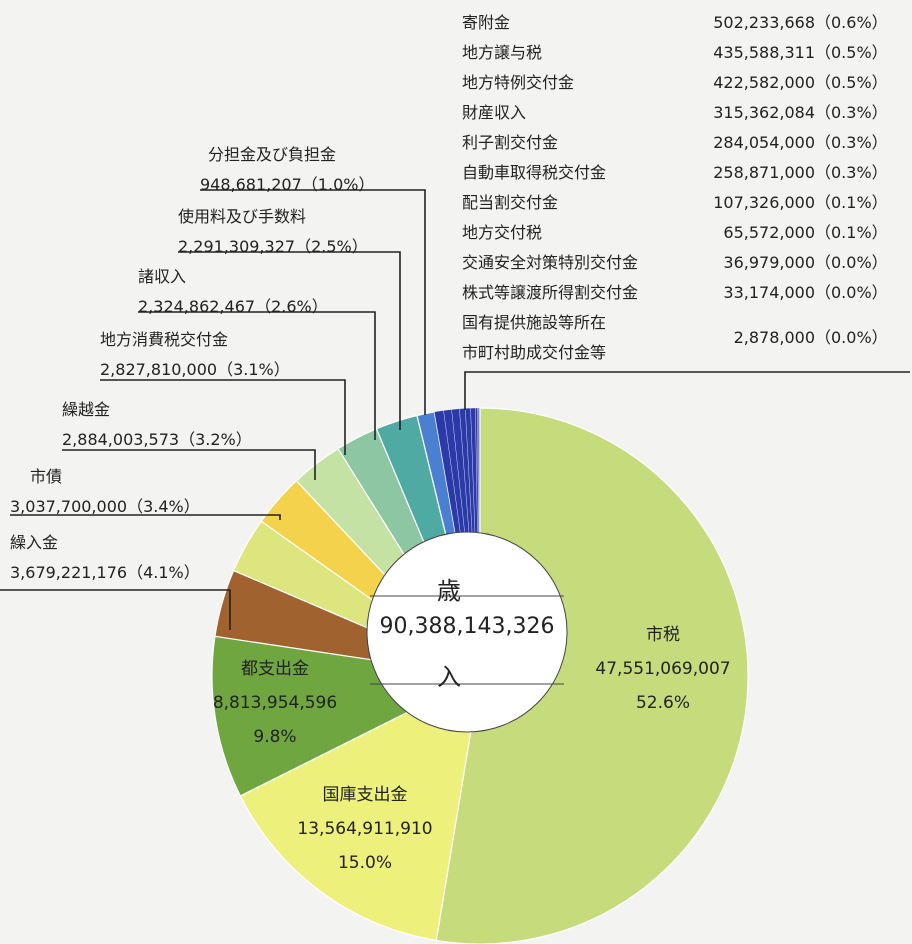 The image size is (912, 944). I want to click on slice-label: 繰入金, so click(34, 542).